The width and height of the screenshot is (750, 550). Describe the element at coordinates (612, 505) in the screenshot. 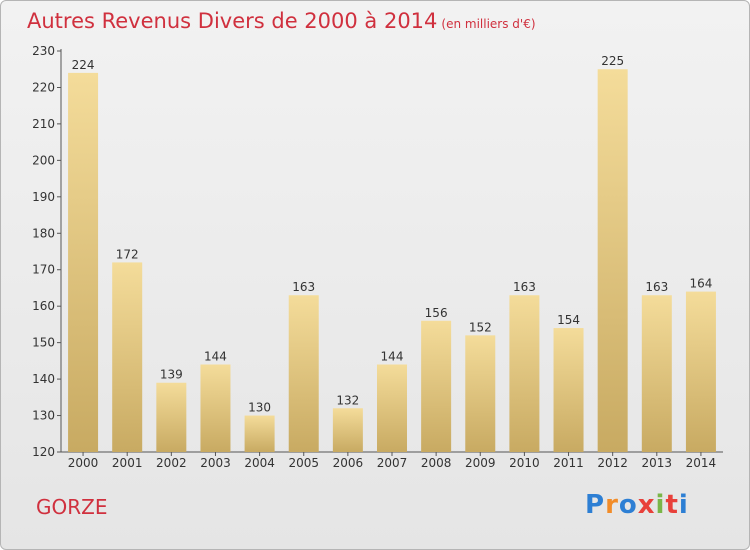

I see `logo-letter: r` at that location.